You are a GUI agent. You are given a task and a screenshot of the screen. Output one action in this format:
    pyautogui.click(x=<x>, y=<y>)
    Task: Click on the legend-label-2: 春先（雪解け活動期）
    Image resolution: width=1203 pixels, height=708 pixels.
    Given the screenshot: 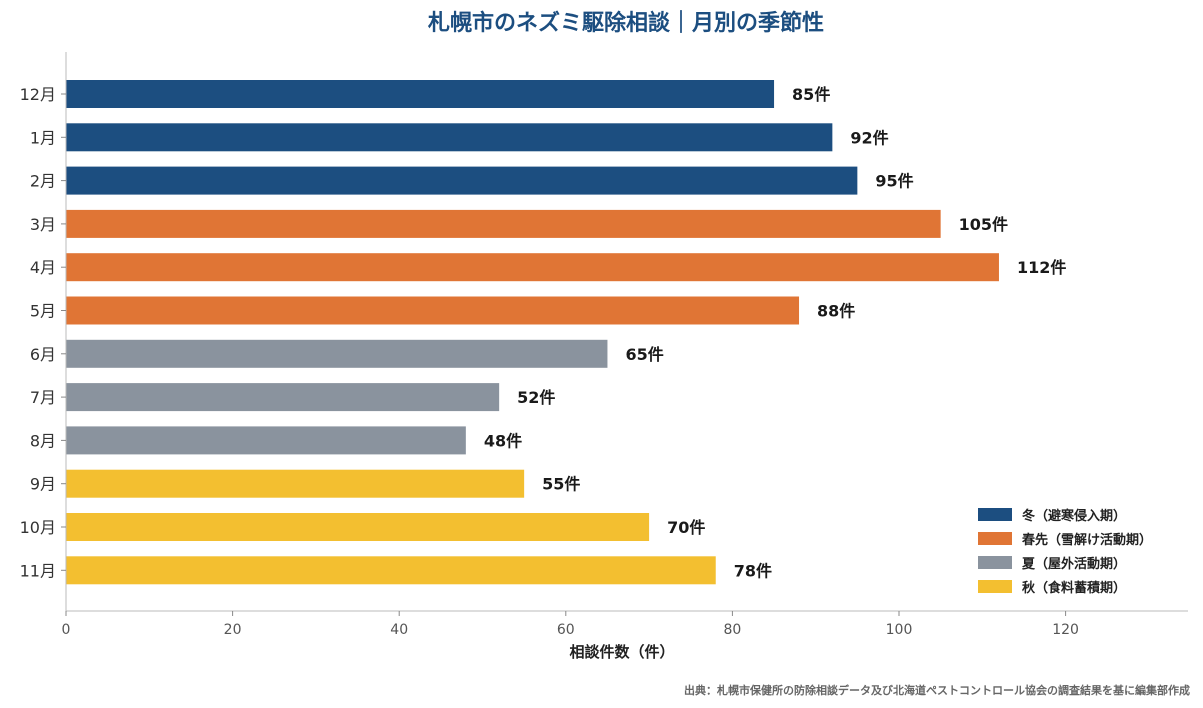 What is the action you would take?
    pyautogui.click(x=1086, y=540)
    